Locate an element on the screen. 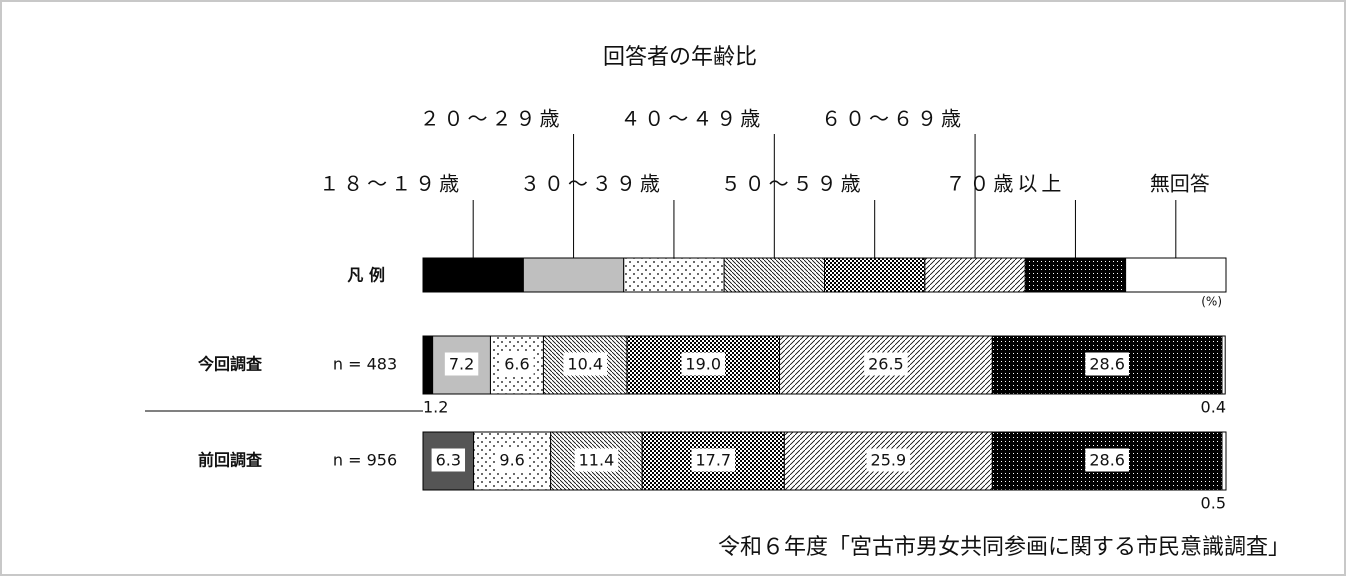 The image size is (1346, 576). chart-title: 回答者の年齢比 is located at coordinates (680, 57).